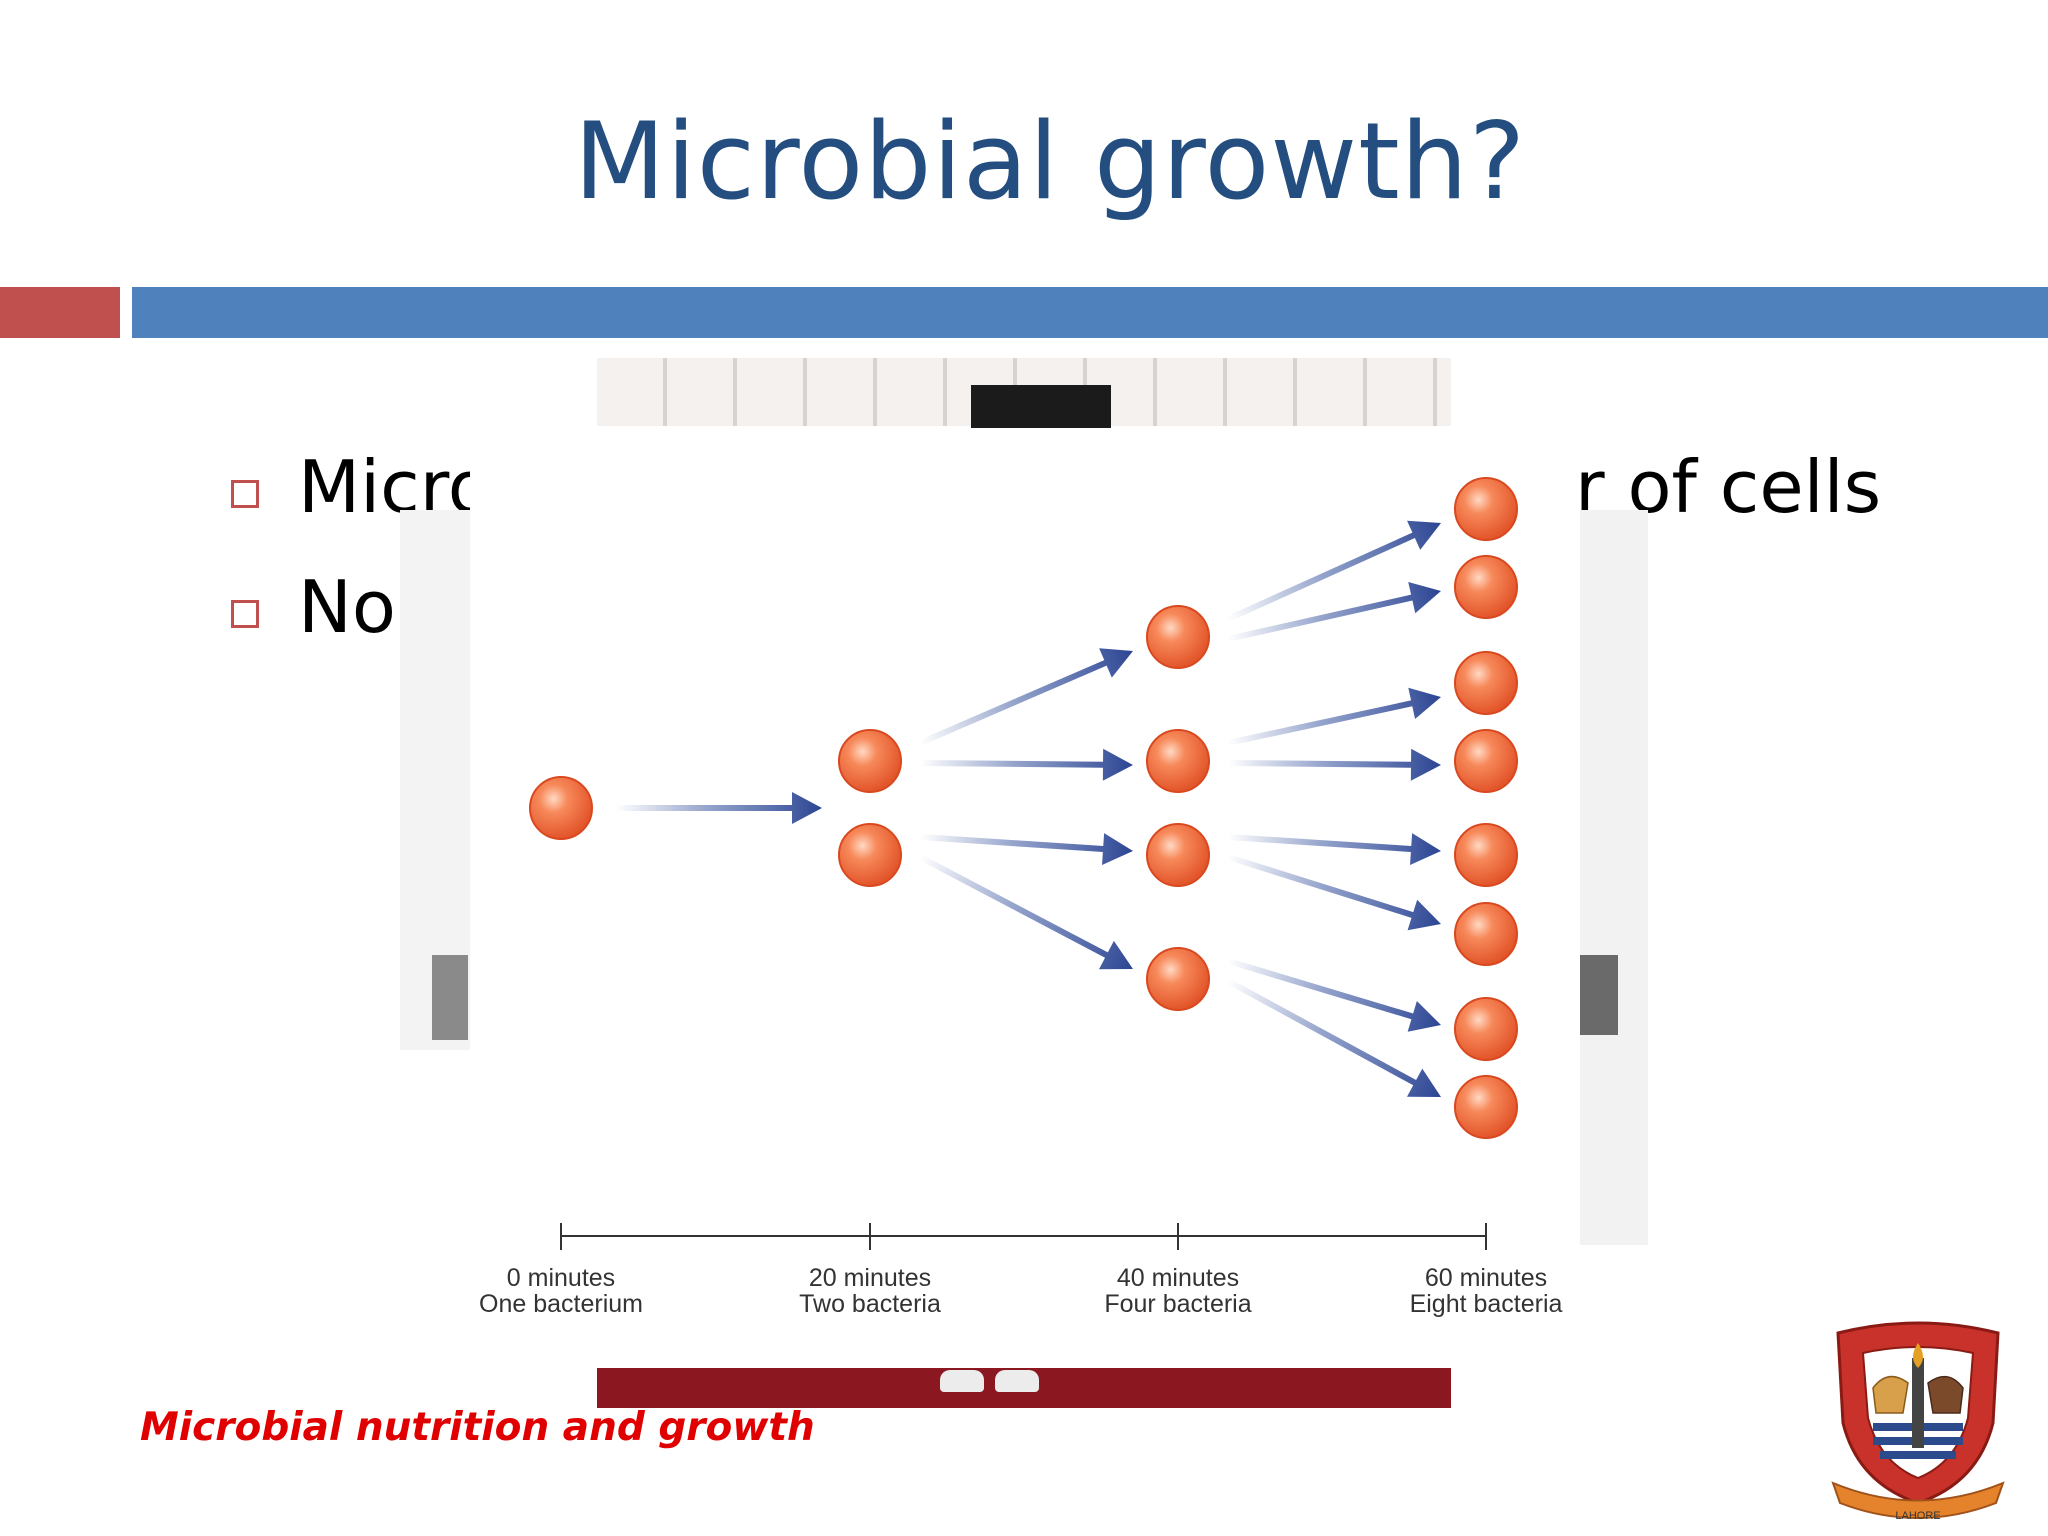  Describe the element at coordinates (1609, 877) in the screenshot. I see `background-photo-right-edge` at that location.